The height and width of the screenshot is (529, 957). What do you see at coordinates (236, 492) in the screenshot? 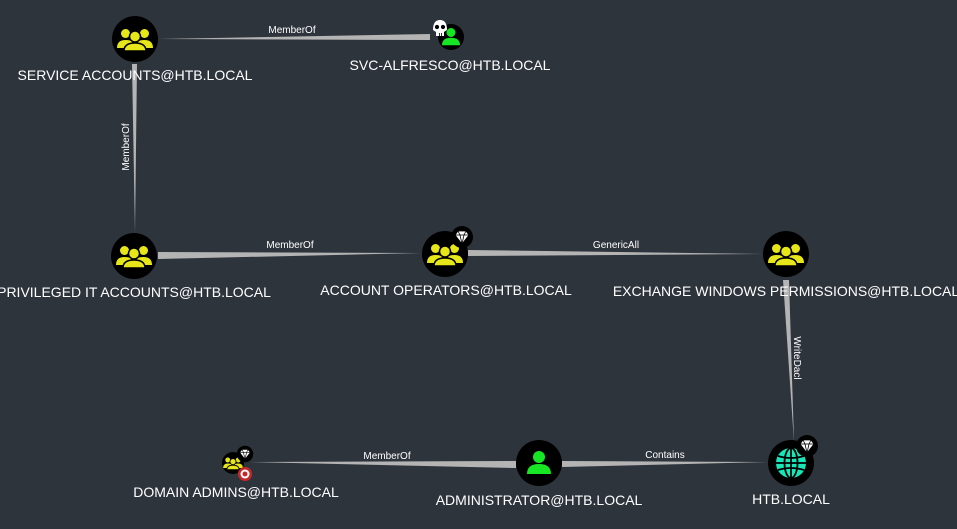
I see `node-label: DOMAIN ADMINS@HTB.LOCAL` at bounding box center [236, 492].